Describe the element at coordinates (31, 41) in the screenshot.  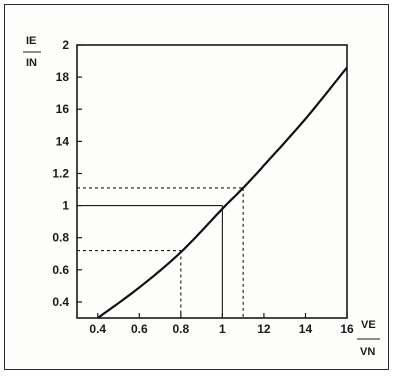
I see `y-axis-label-numerator: IE` at that location.